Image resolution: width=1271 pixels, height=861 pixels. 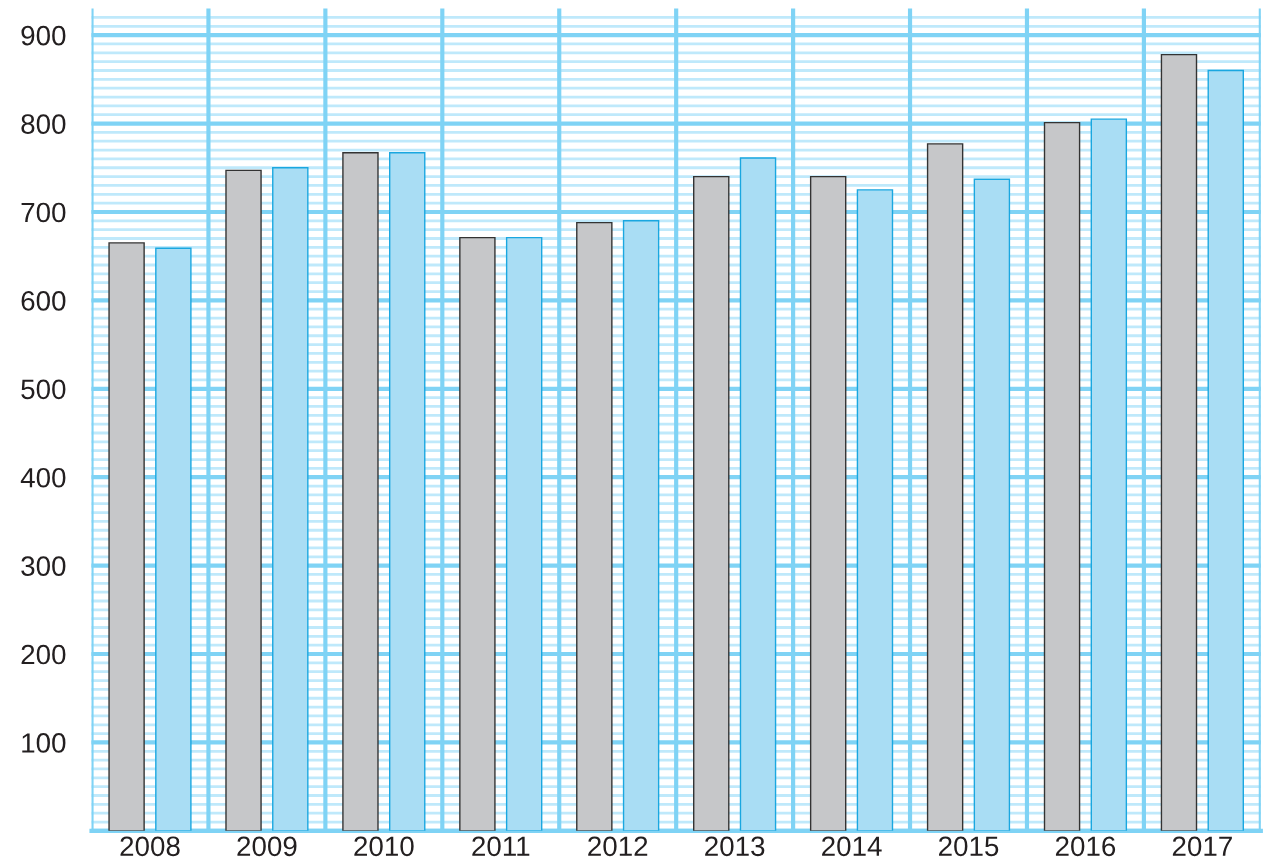 I want to click on y-tick-label: 200, so click(x=43, y=654).